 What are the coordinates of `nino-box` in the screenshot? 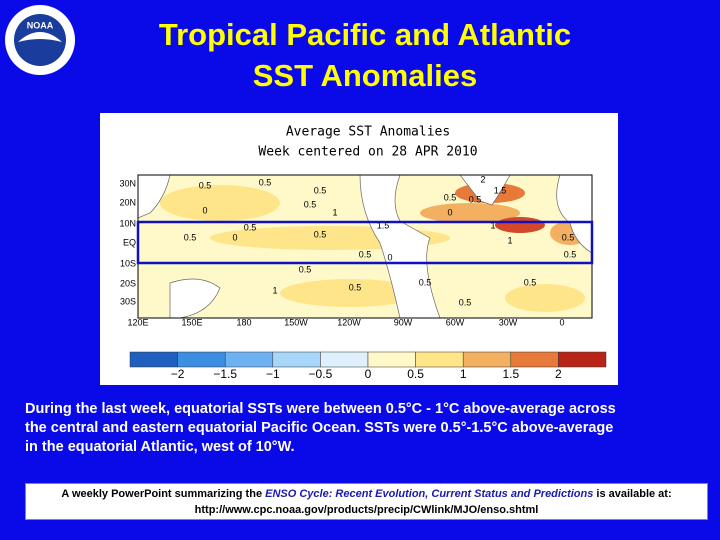 It's located at (365, 242).